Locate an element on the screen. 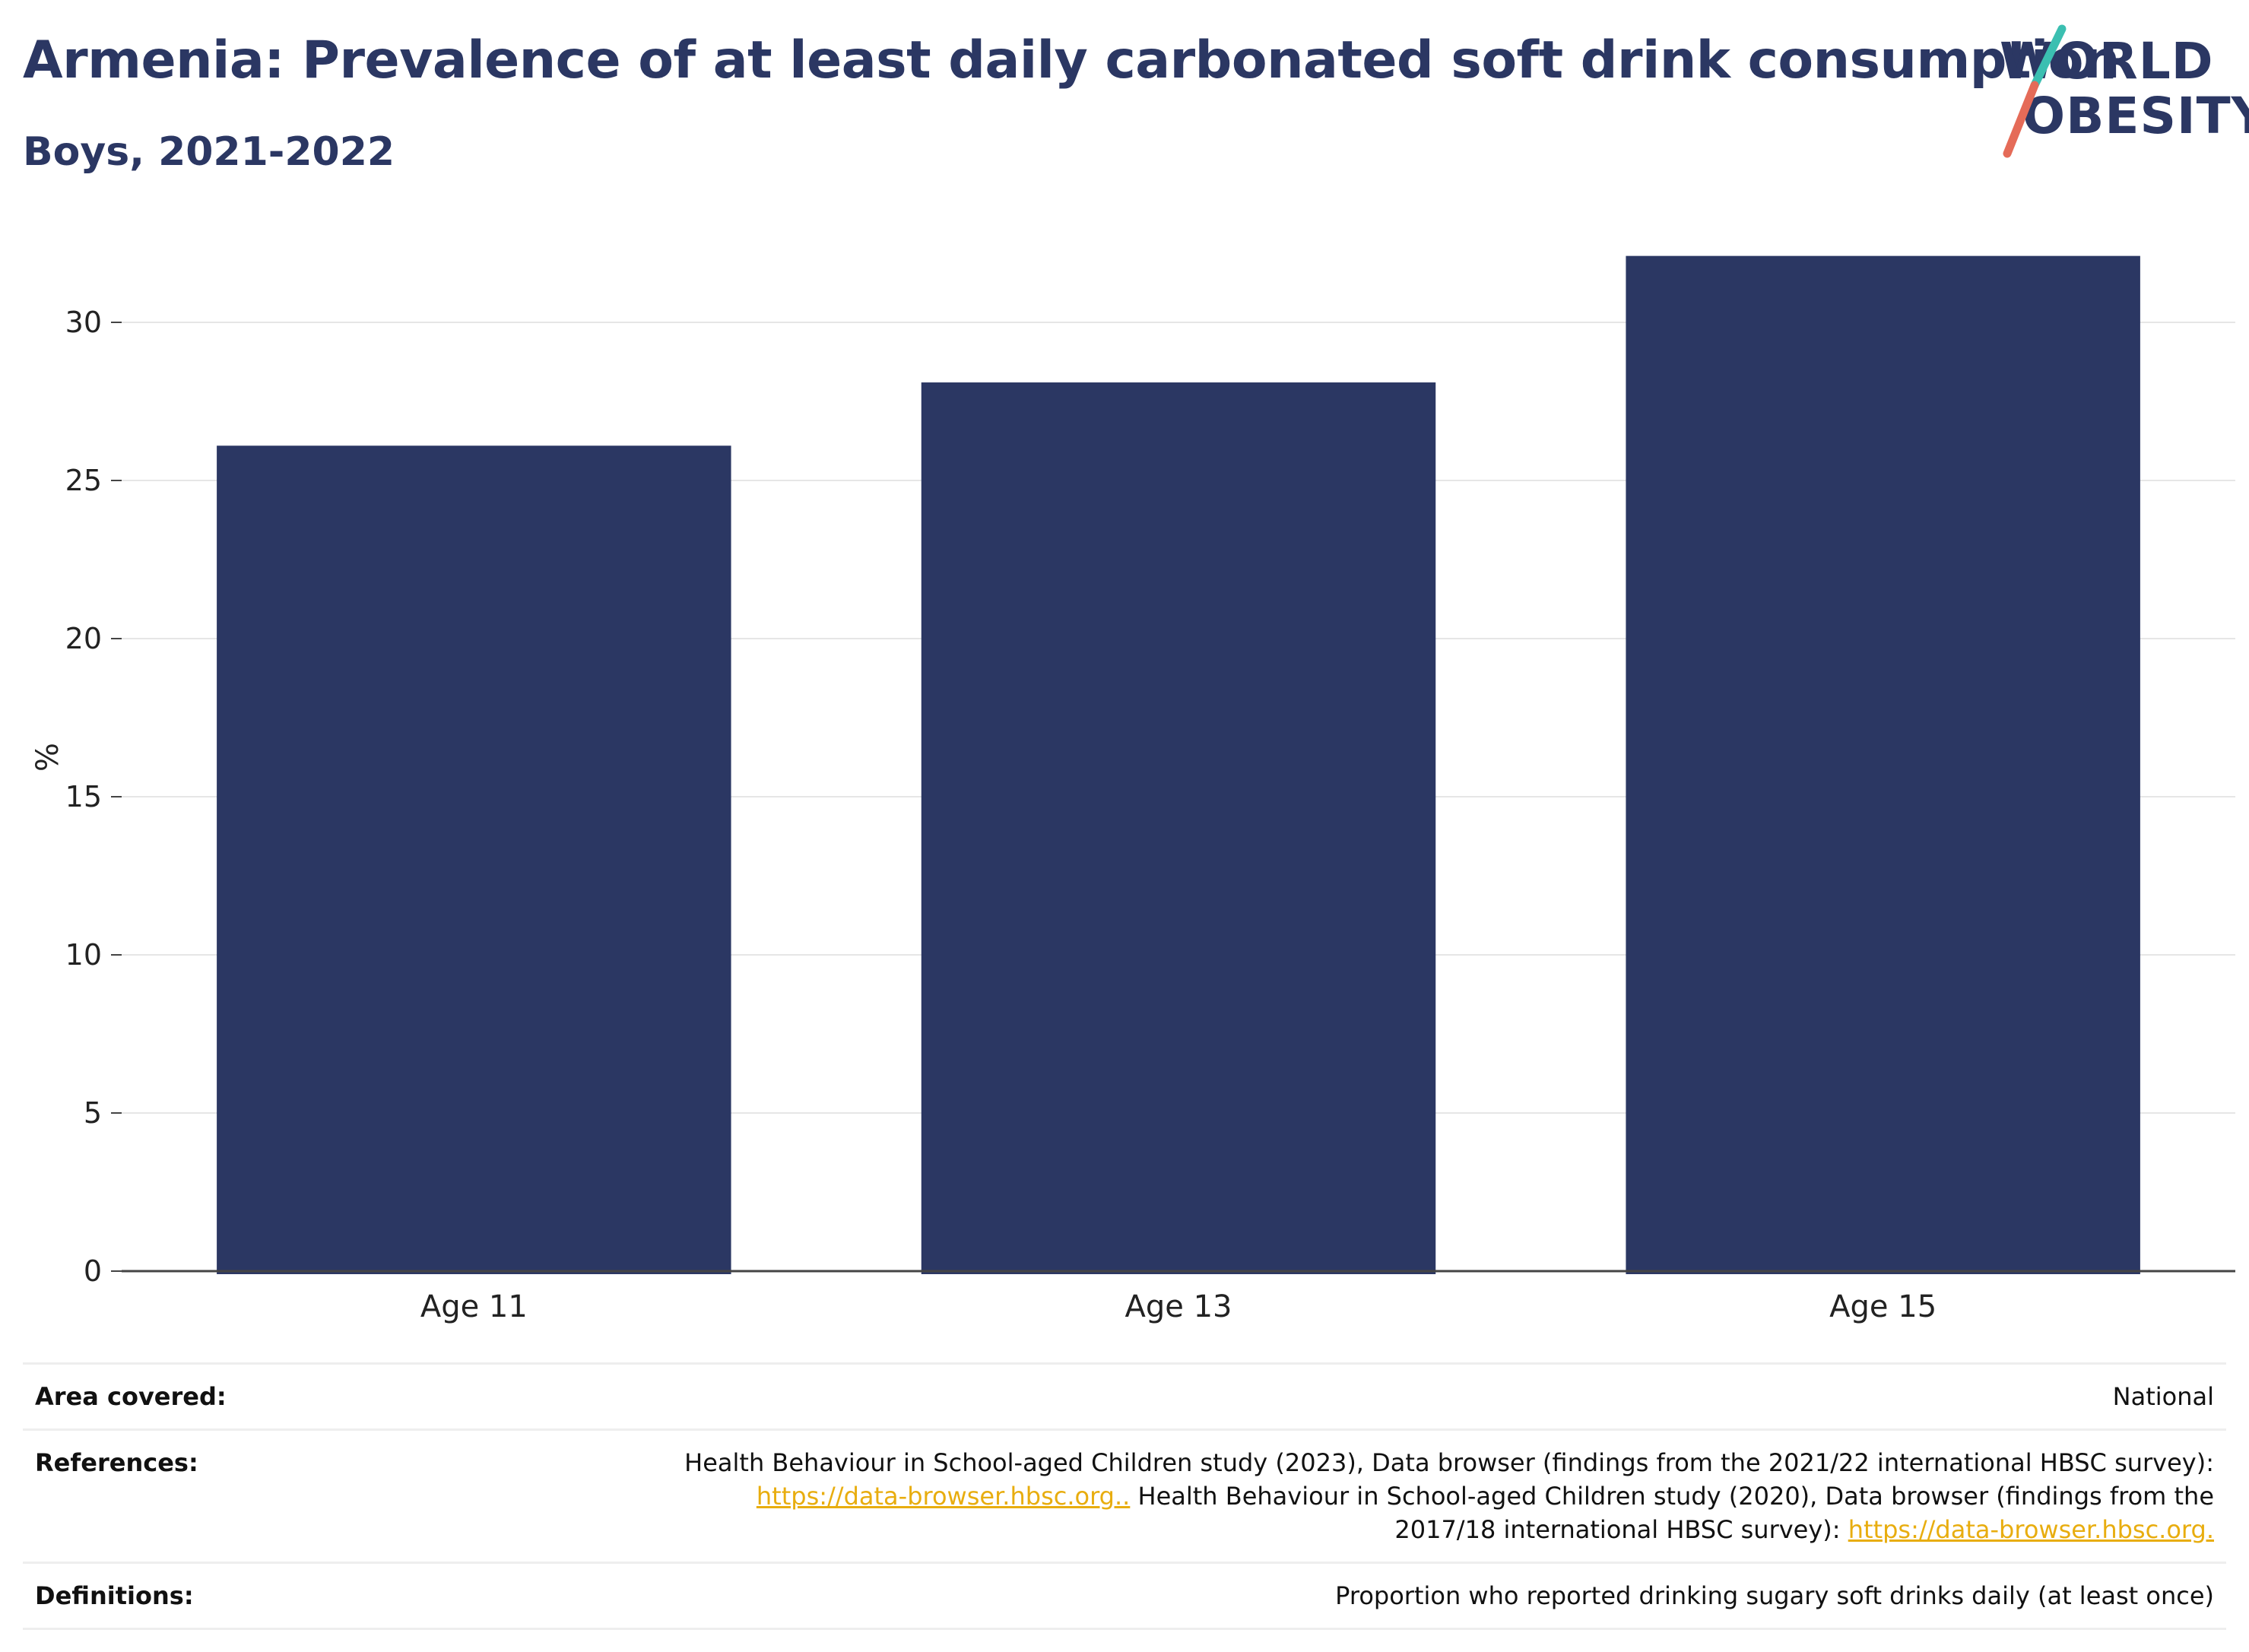 Image resolution: width=2249 pixels, height=1652 pixels. y-tick-label: 10 is located at coordinates (83, 955).